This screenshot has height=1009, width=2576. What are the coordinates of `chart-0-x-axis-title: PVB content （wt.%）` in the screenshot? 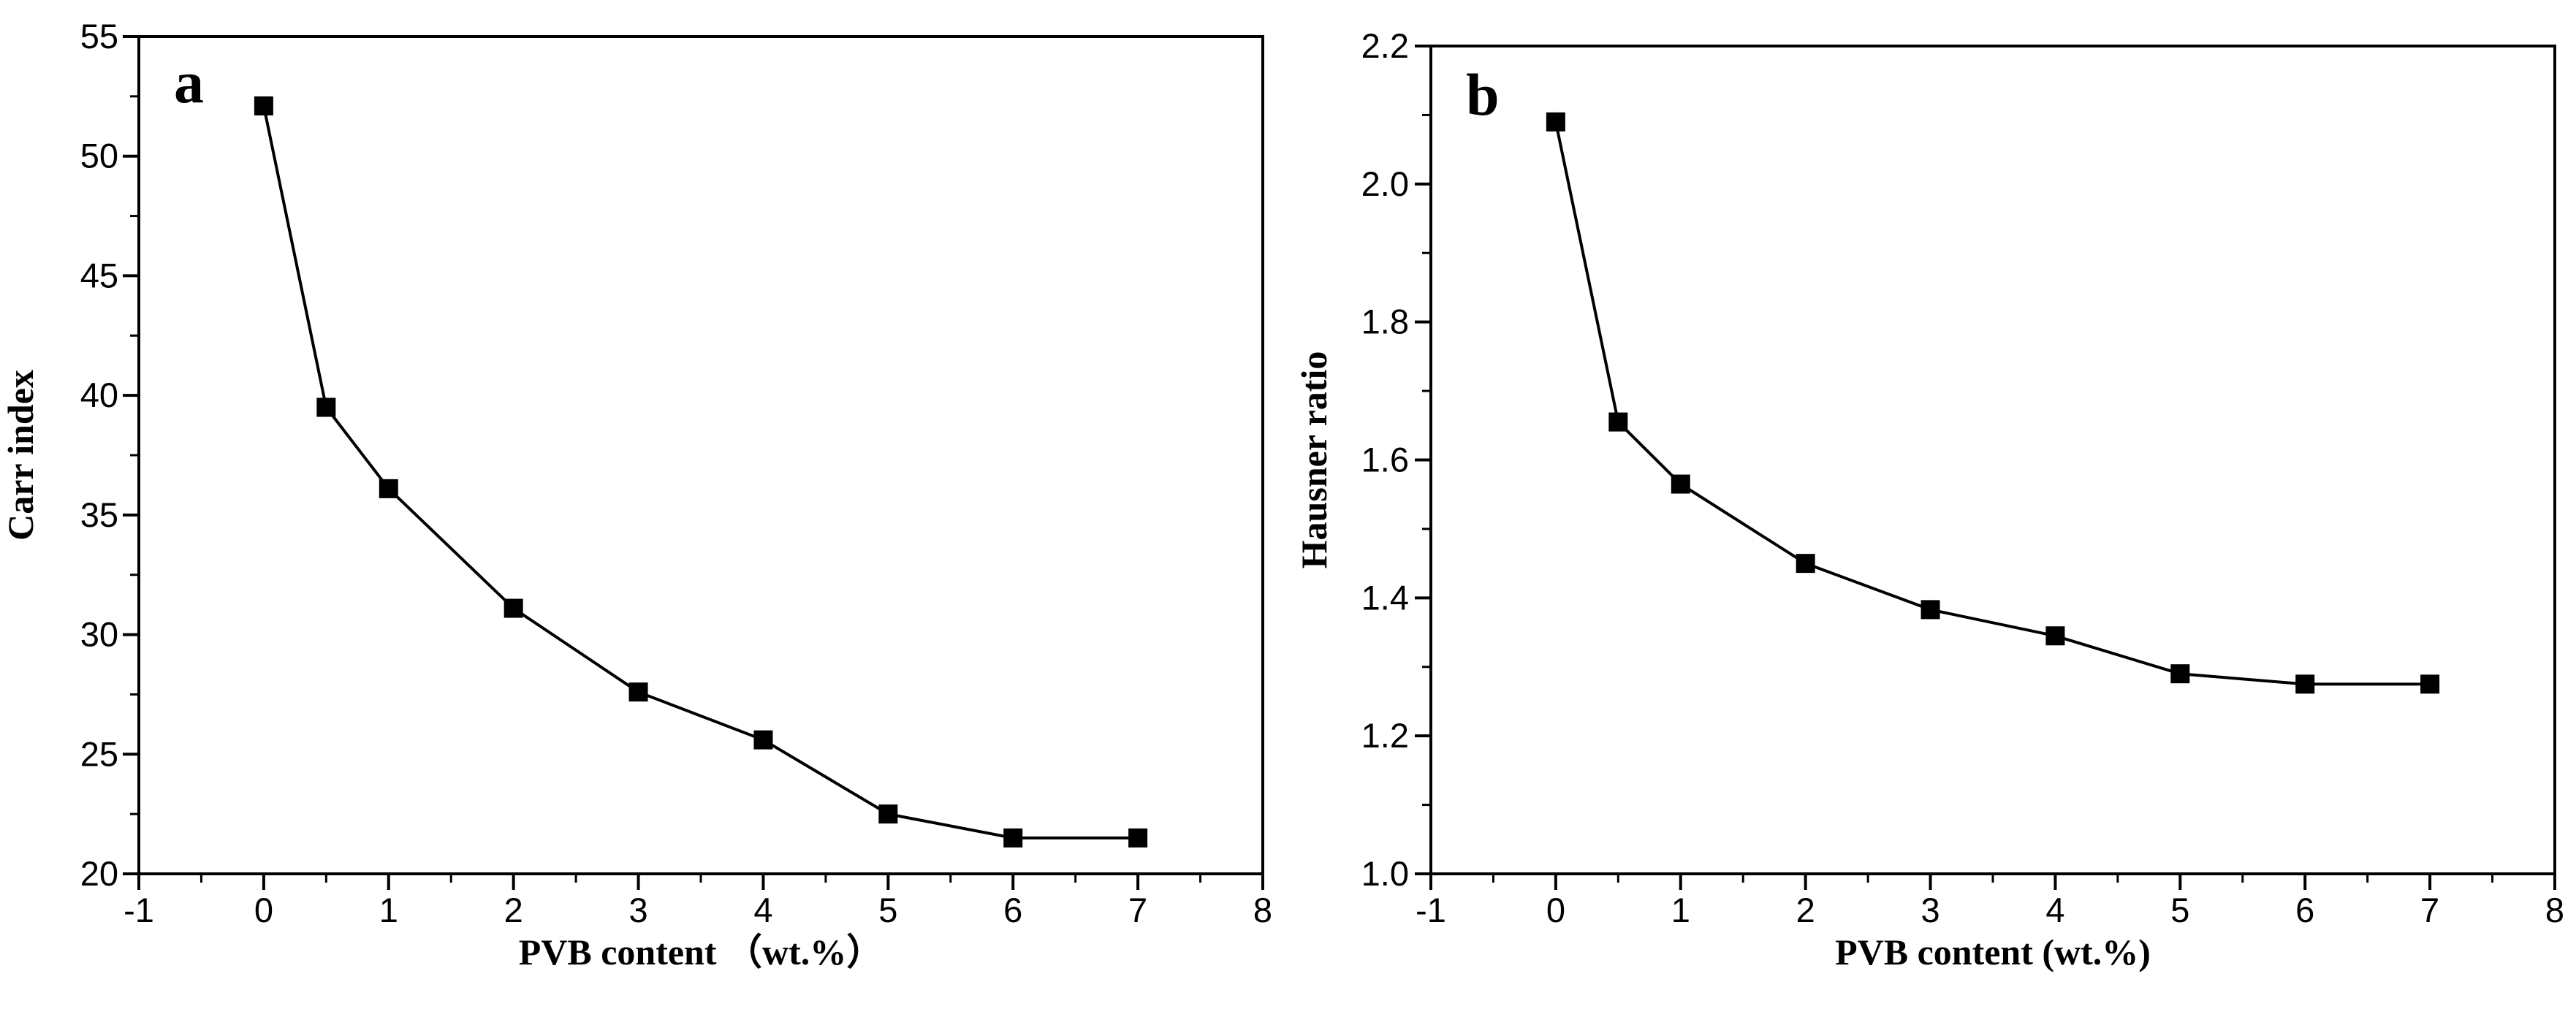 It's located at (701, 952).